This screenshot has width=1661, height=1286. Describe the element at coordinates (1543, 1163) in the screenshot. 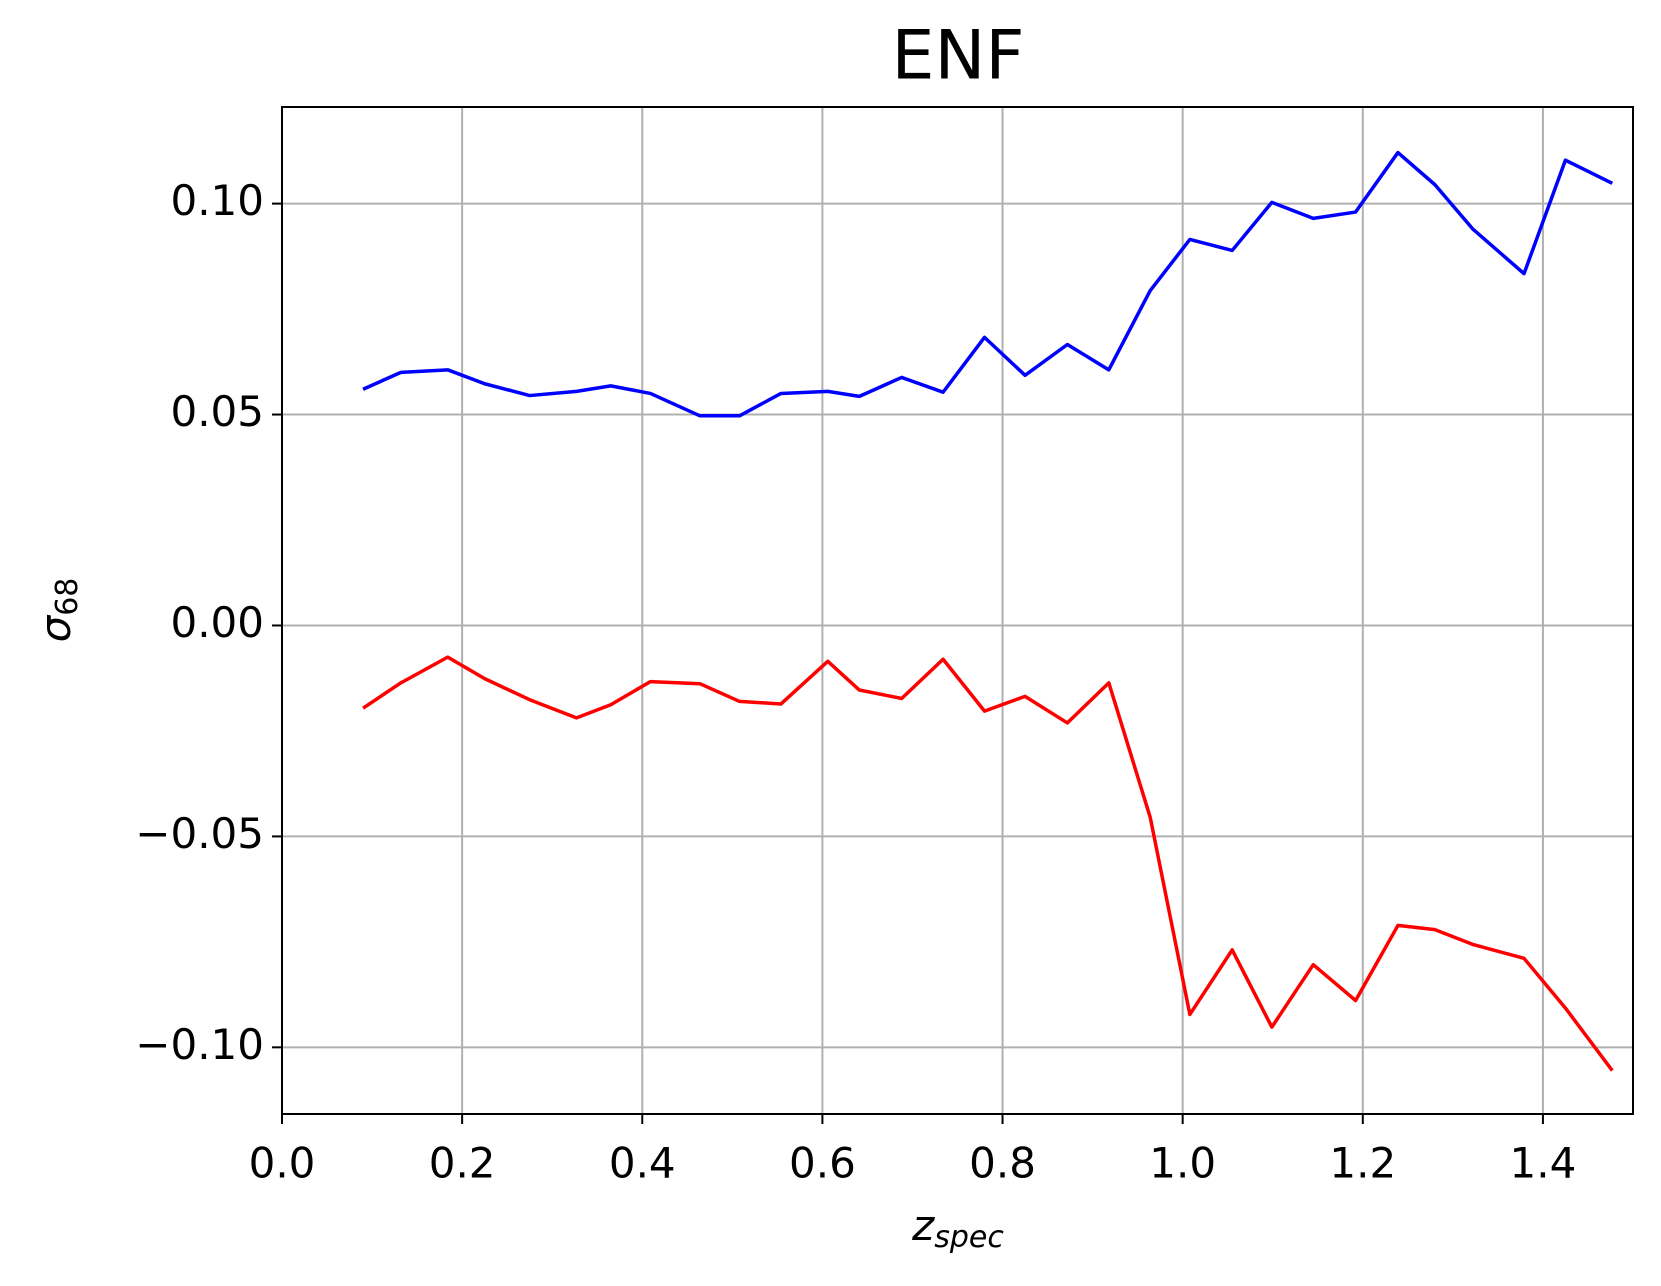

I see `x-tick-label: 1.4` at that location.